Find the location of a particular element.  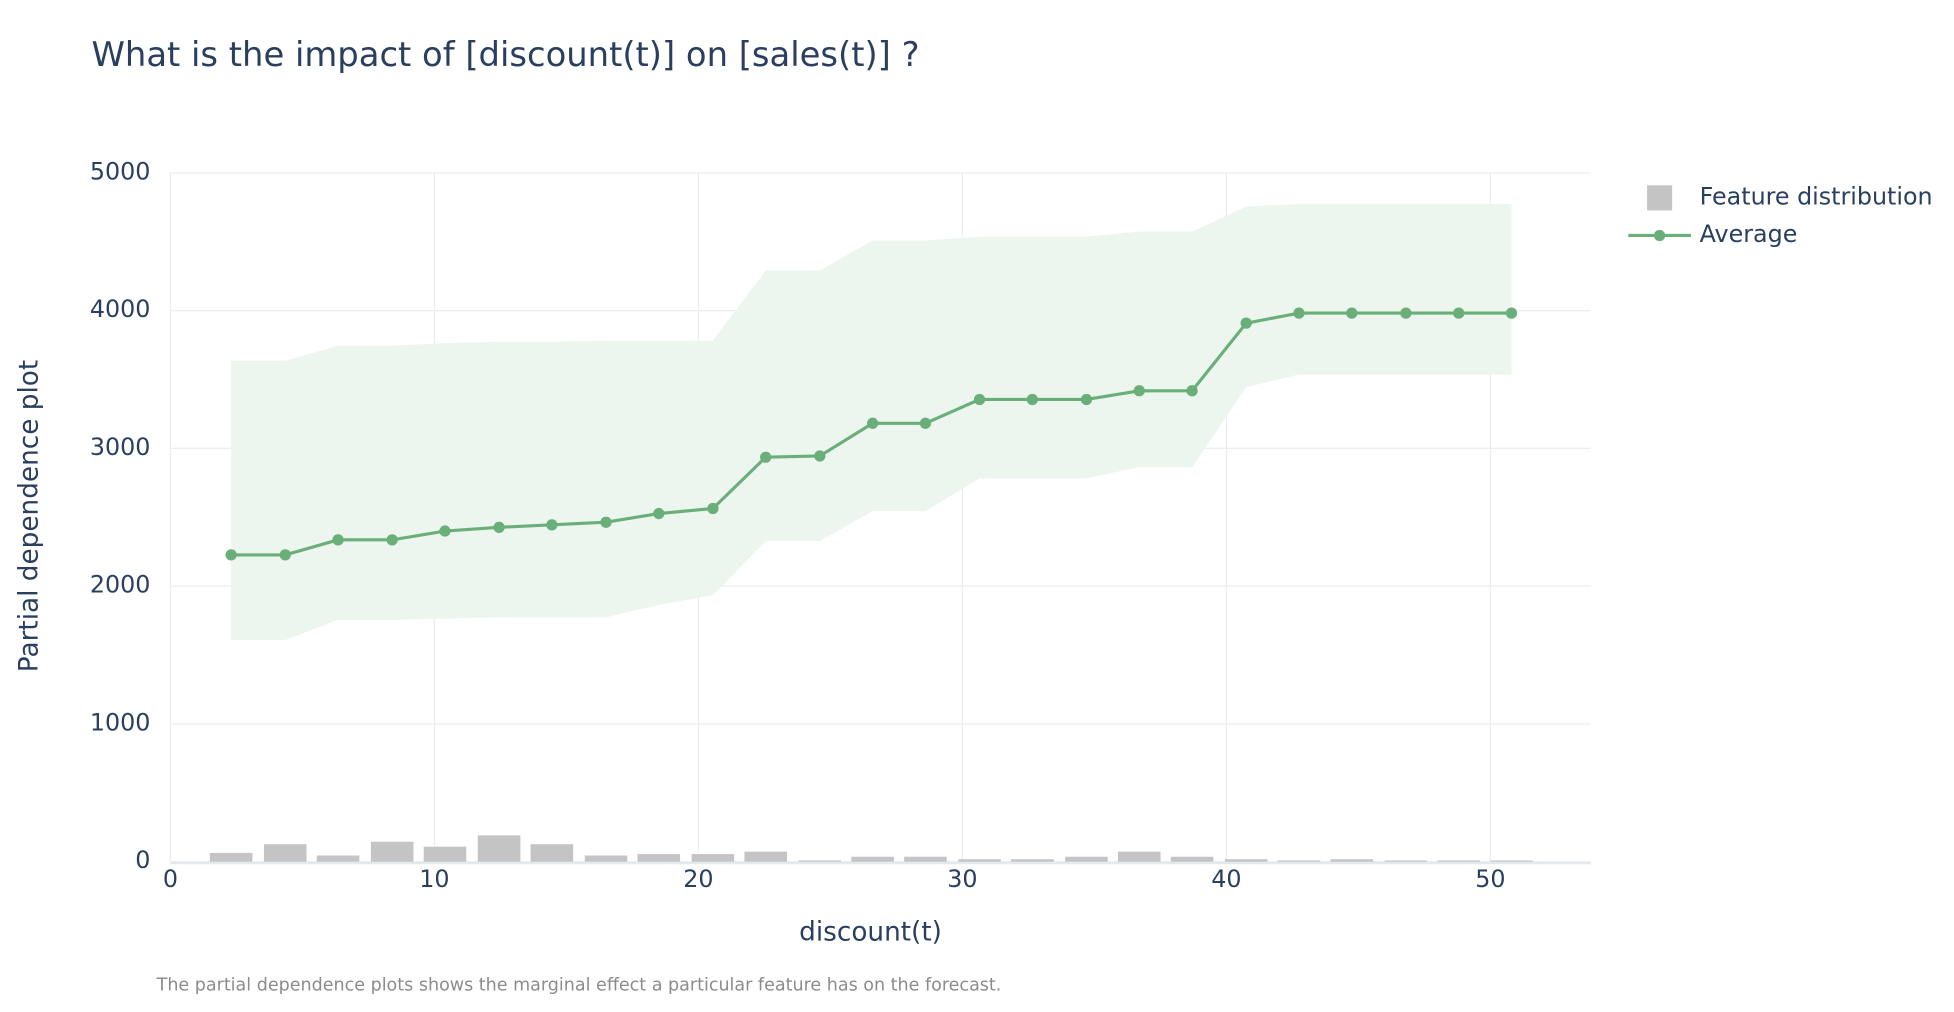

y-tick-label: 1000 is located at coordinates (120, 722).